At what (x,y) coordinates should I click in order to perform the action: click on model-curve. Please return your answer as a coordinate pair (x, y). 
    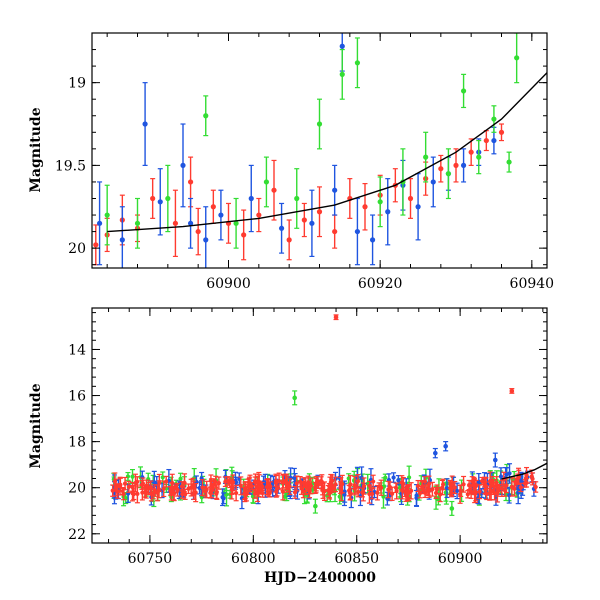
    Looking at the image, I should click on (524, 471).